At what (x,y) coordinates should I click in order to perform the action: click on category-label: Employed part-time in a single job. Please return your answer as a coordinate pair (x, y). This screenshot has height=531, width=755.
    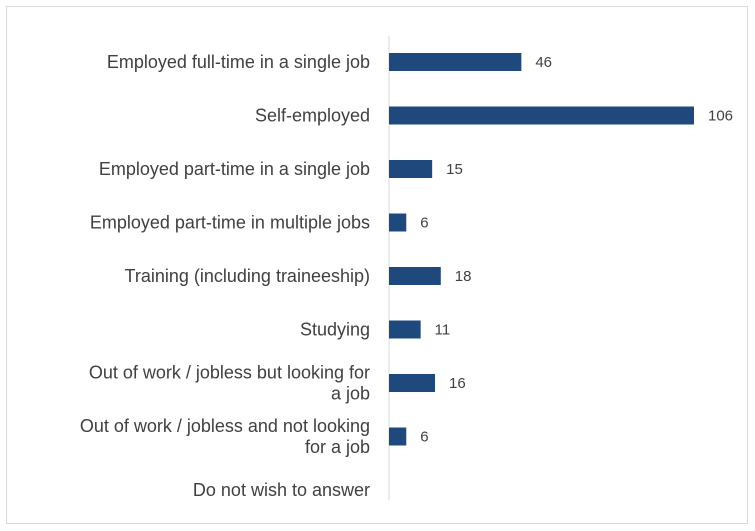
    Looking at the image, I should click on (234, 169).